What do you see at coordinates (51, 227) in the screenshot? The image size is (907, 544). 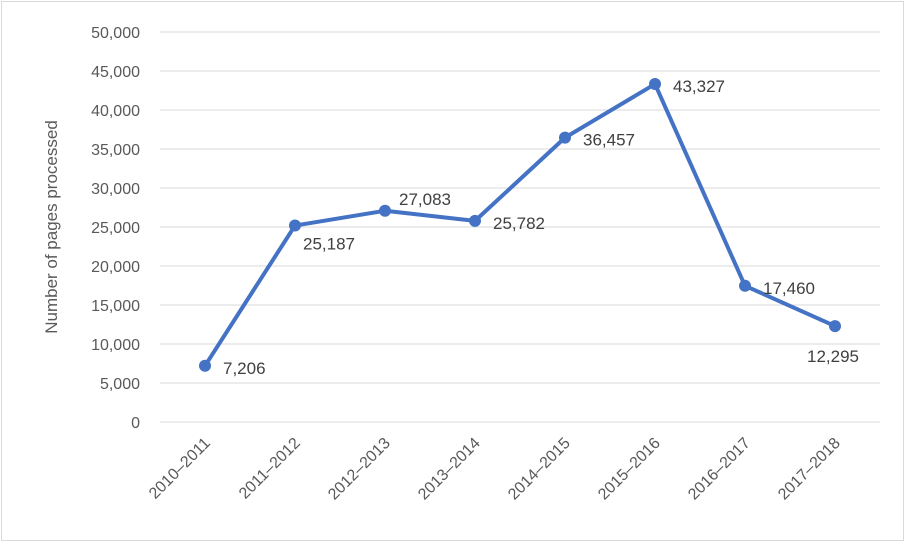 I see `y-axis-title: Number of pages processed` at bounding box center [51, 227].